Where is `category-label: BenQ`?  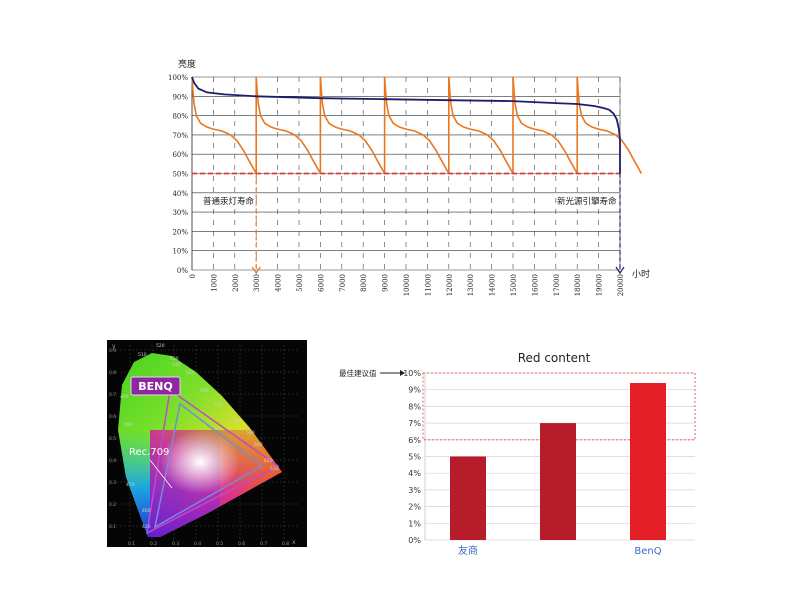
category-label: BenQ is located at coordinates (647, 551).